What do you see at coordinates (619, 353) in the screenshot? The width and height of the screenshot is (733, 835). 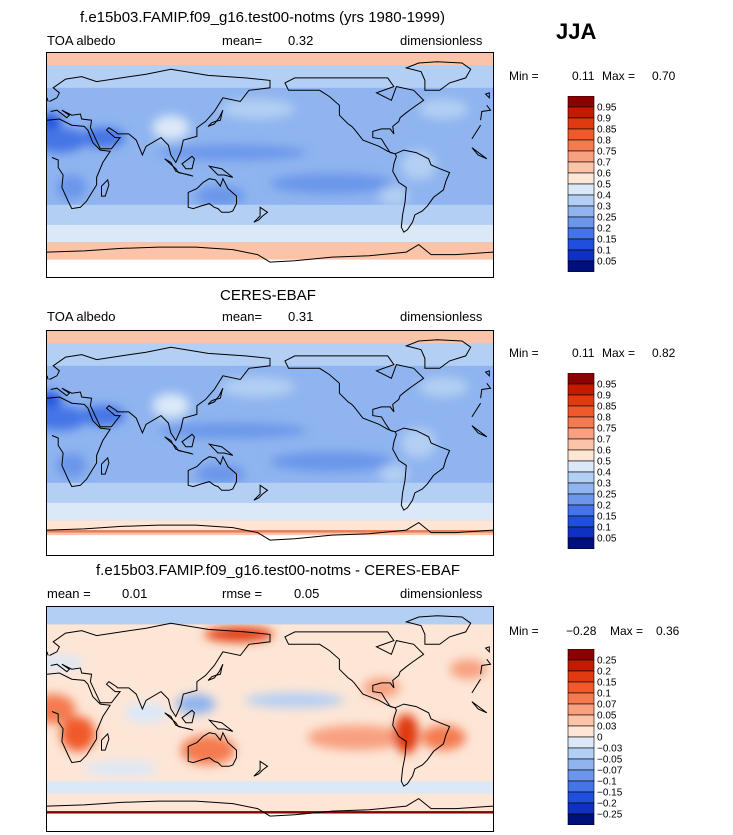 I see `panel2-max-label: Max =` at bounding box center [619, 353].